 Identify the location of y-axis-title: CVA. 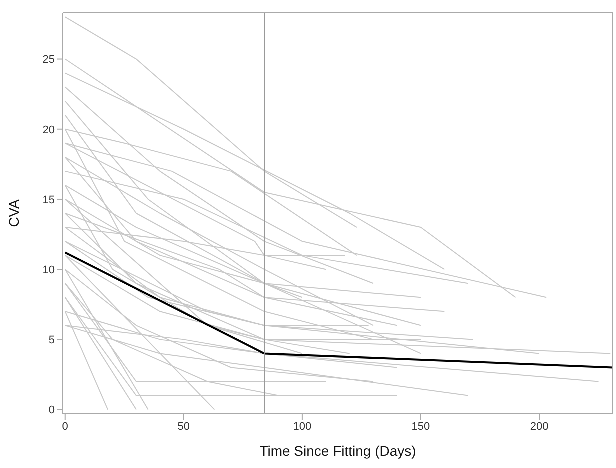
(14, 213).